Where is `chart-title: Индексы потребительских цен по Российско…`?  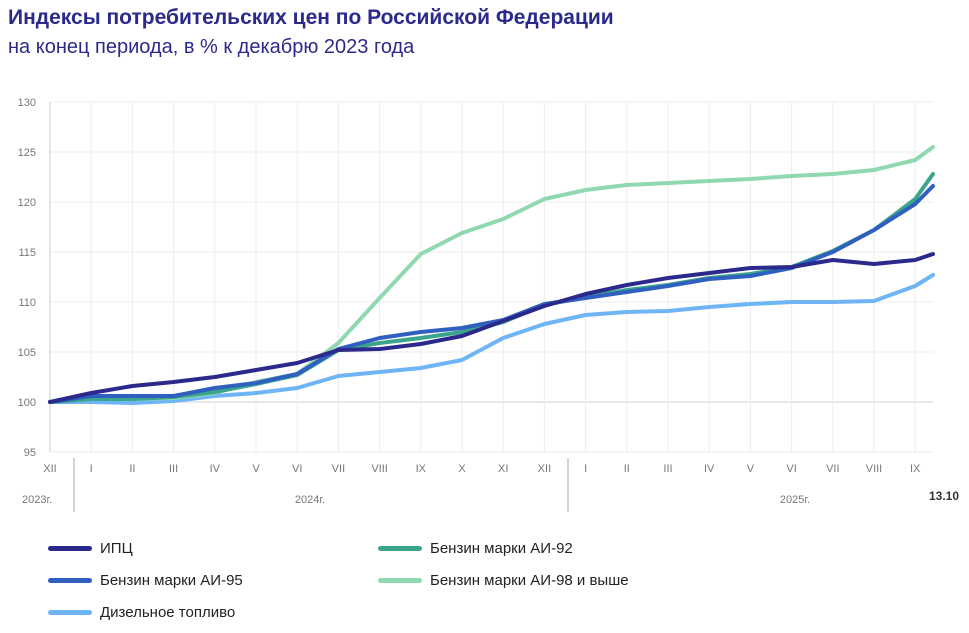
chart-title: Индексы потребительских цен по Российско… is located at coordinates (311, 17).